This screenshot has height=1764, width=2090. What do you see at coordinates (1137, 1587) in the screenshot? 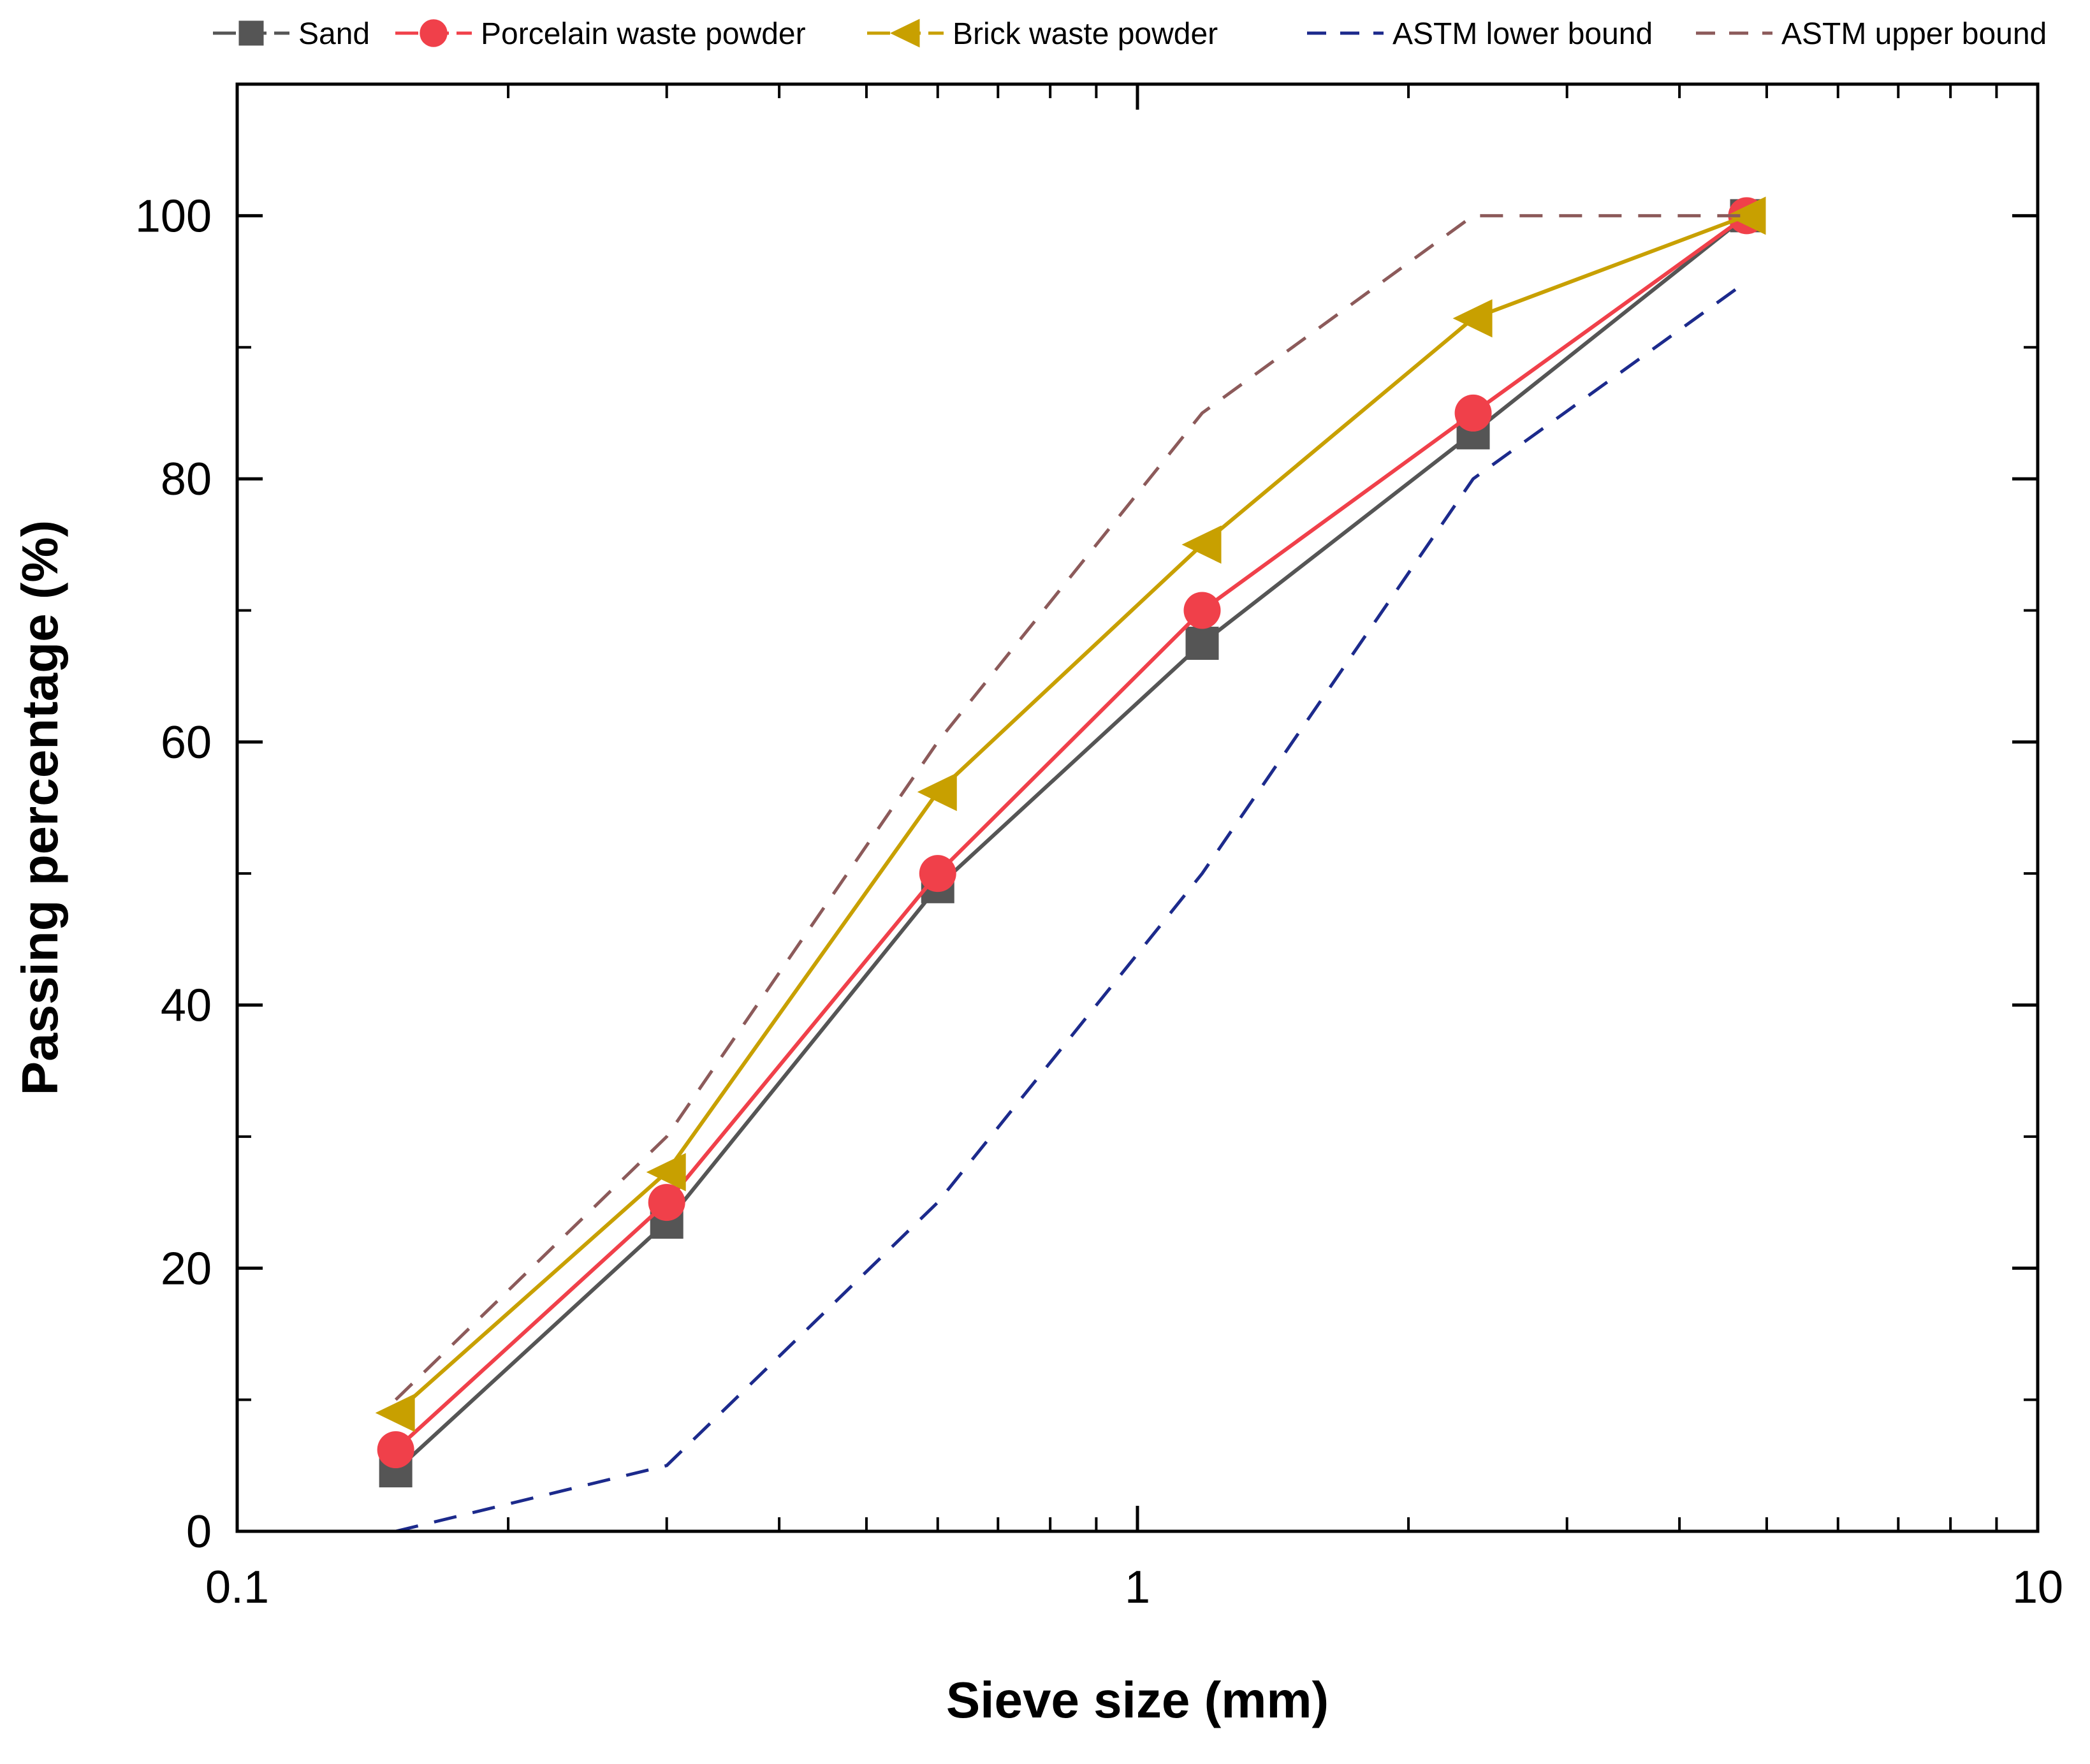
I see `x-tick-label: 1` at bounding box center [1137, 1587].